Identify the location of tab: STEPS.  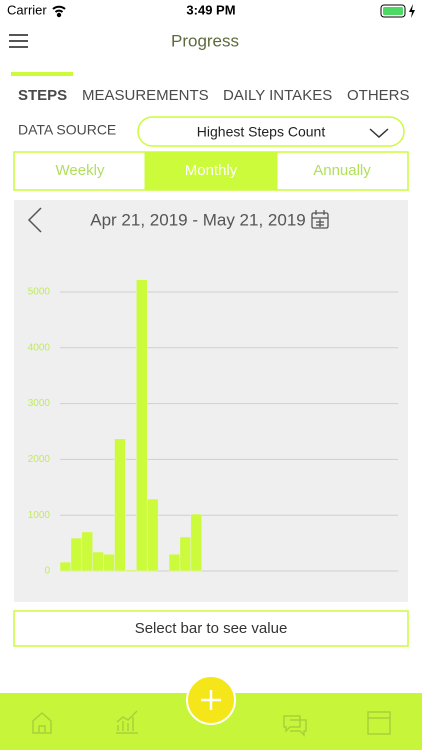
(42, 95).